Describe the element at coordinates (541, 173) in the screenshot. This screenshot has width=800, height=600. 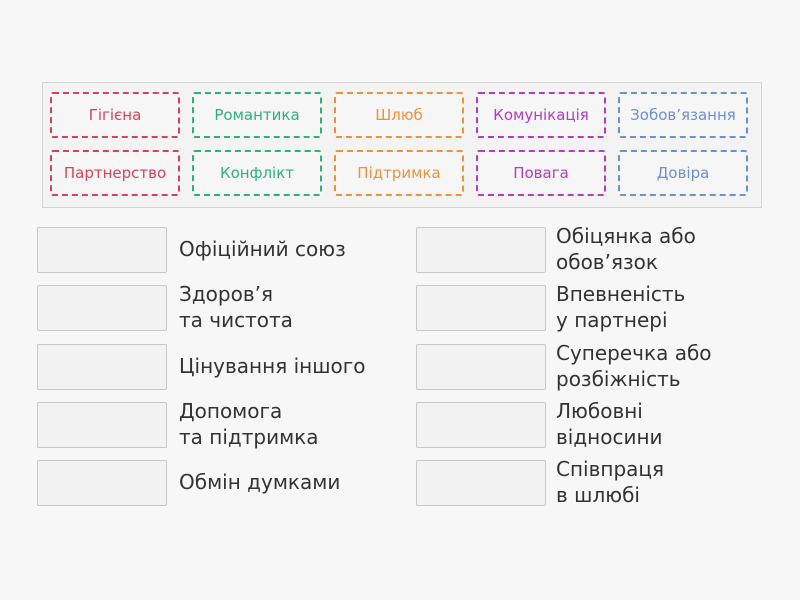
I see `answer-tile: Повага` at that location.